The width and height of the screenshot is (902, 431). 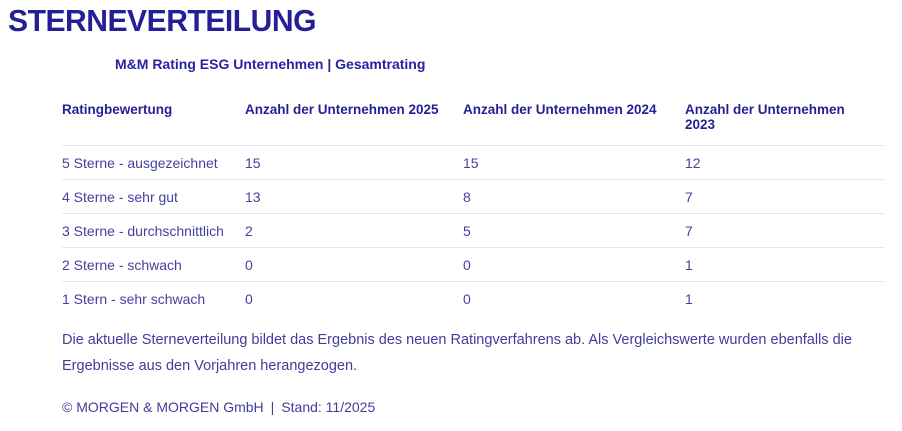 What do you see at coordinates (153, 122) in the screenshot?
I see `col-header-rating: Ratingbewertung` at bounding box center [153, 122].